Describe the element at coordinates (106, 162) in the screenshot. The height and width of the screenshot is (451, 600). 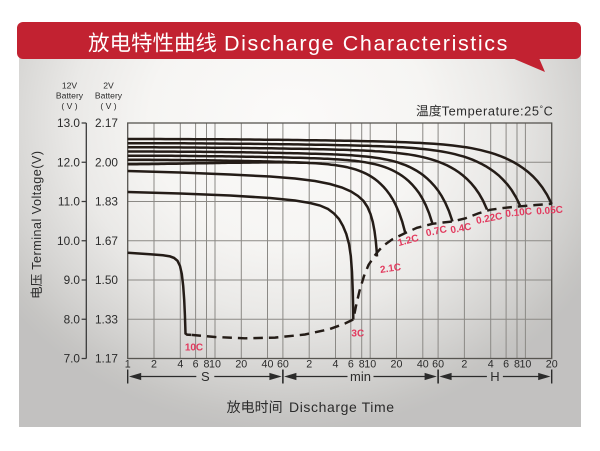
I see `svg-text: 2.00` at that location.